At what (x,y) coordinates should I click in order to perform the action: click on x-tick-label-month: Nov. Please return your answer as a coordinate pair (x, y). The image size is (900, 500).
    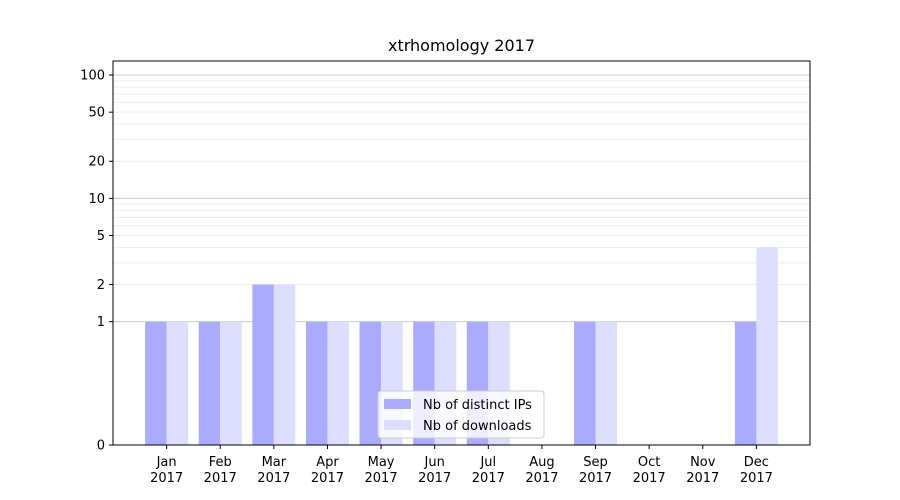
    Looking at the image, I should click on (703, 462).